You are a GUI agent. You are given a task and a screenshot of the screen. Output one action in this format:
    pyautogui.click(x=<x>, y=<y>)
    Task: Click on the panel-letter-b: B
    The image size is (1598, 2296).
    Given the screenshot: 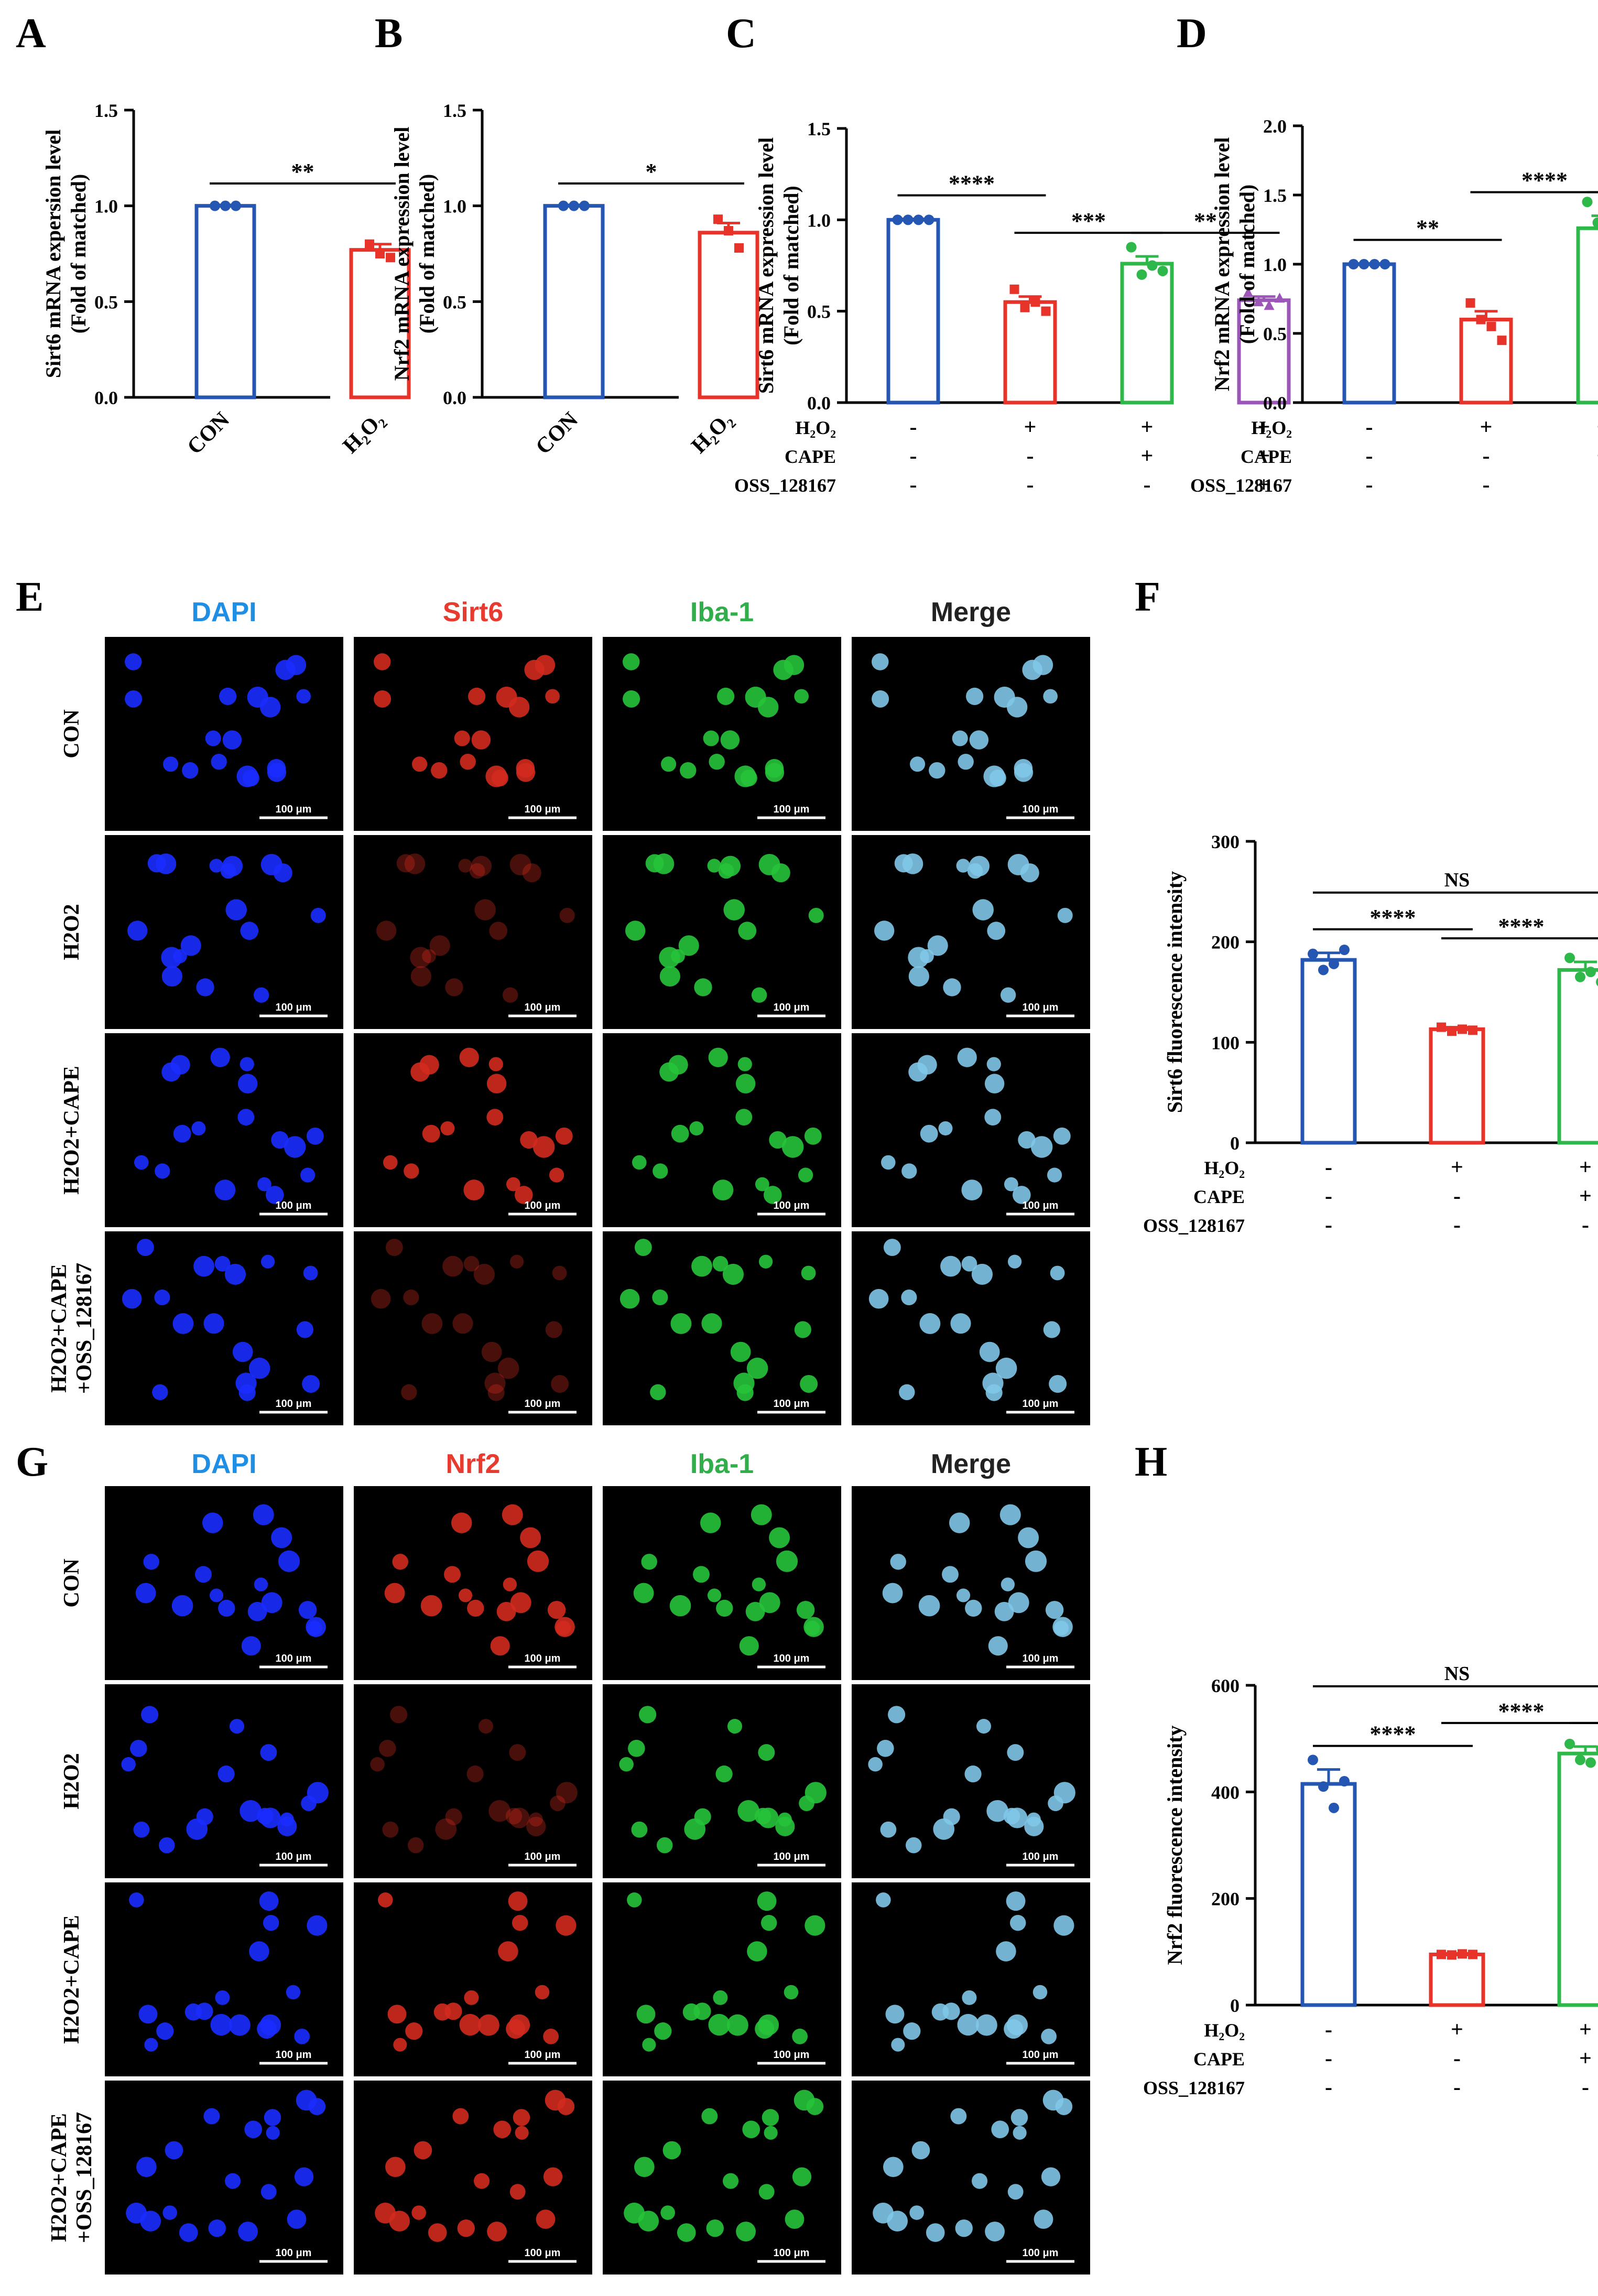 What is the action you would take?
    pyautogui.click(x=389, y=33)
    